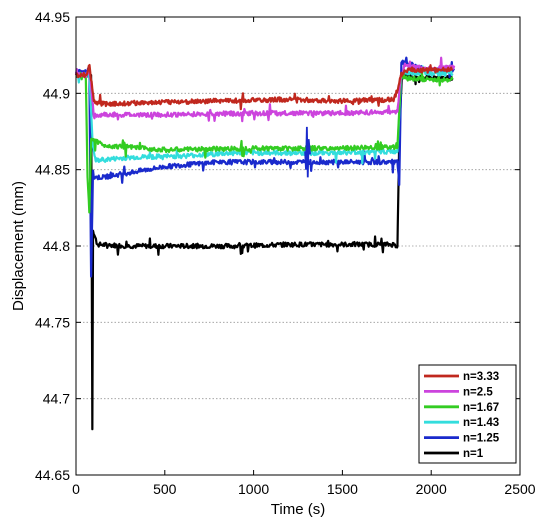  What do you see at coordinates (481, 377) in the screenshot?
I see `legend-label: n=3.33` at bounding box center [481, 377].